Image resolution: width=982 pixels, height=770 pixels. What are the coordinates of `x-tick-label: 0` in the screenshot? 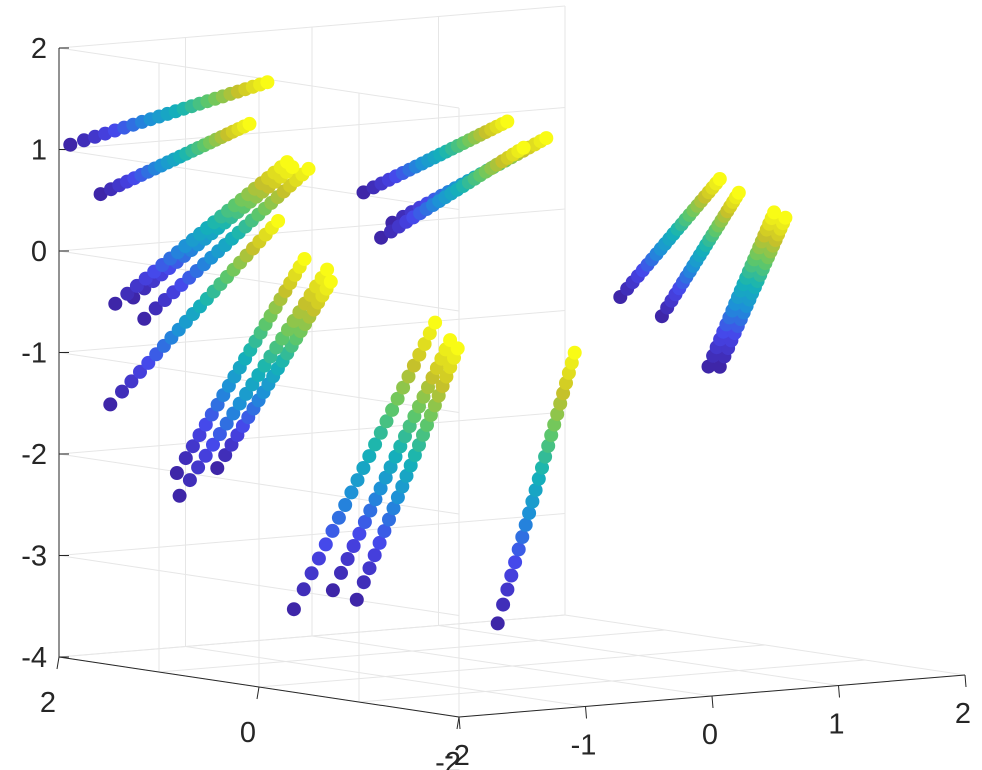 It's located at (710, 735).